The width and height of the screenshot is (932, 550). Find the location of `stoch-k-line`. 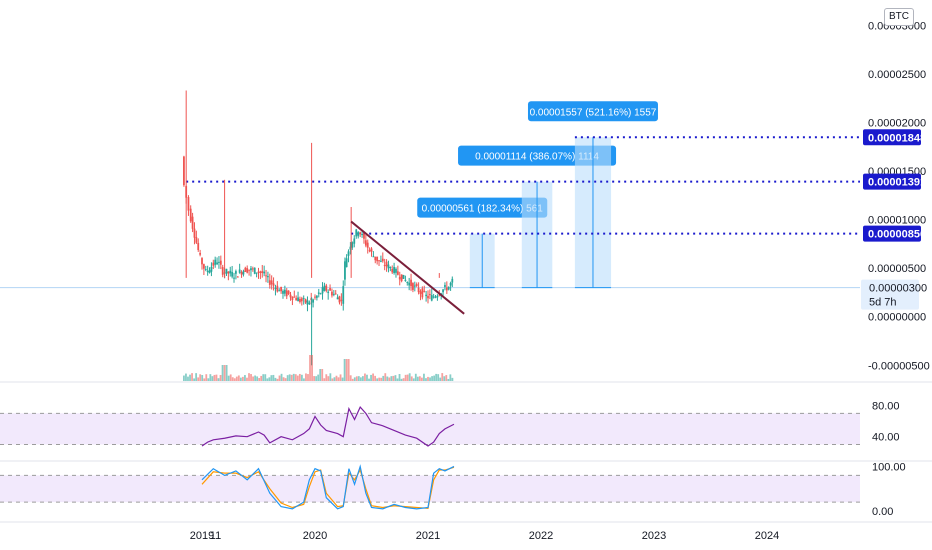

stoch-k-line is located at coordinates (328, 487).